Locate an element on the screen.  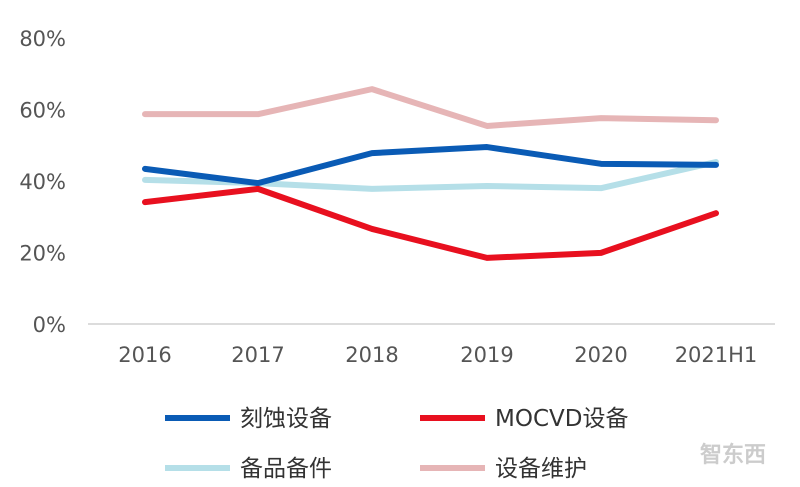
x-tick-label: 2019 is located at coordinates (486, 355).